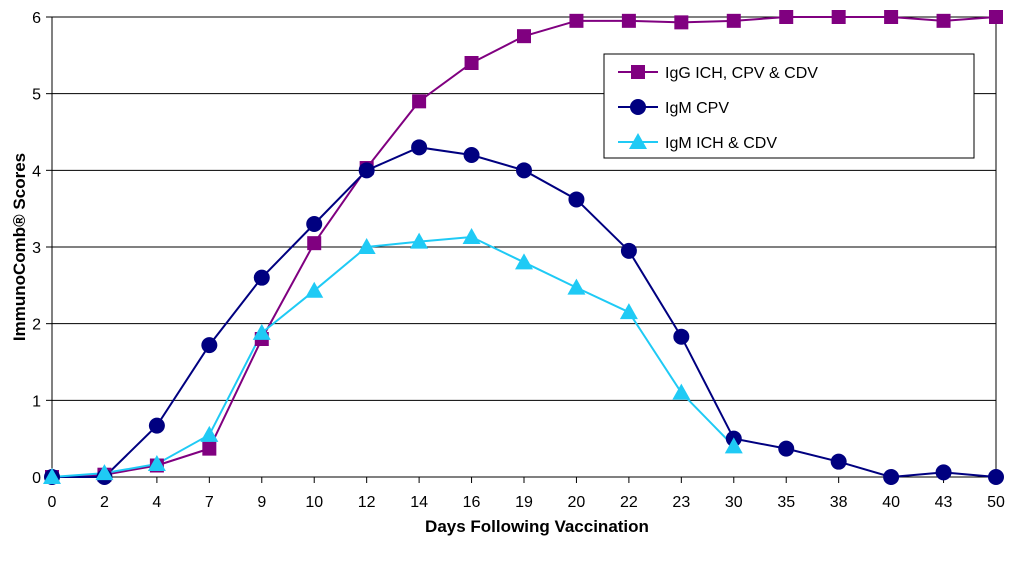 The height and width of the screenshot is (571, 1011). What do you see at coordinates (996, 502) in the screenshot?
I see `x-tick-label: 50` at bounding box center [996, 502].